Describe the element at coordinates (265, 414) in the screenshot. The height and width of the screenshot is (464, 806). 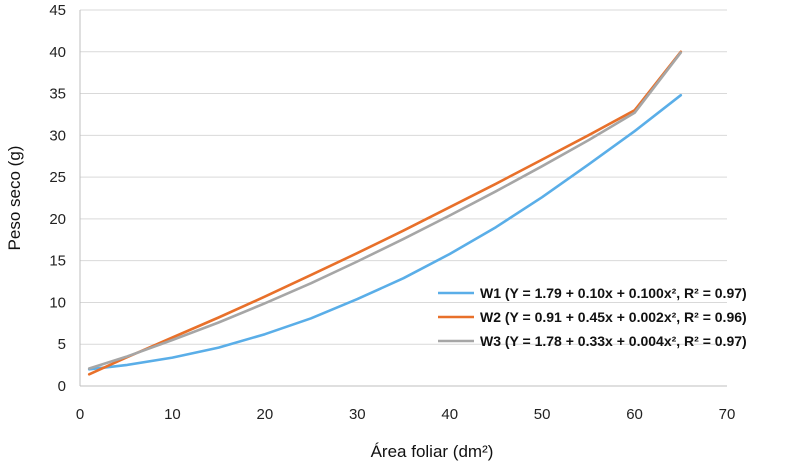
I see `x-tick-label: 20` at that location.